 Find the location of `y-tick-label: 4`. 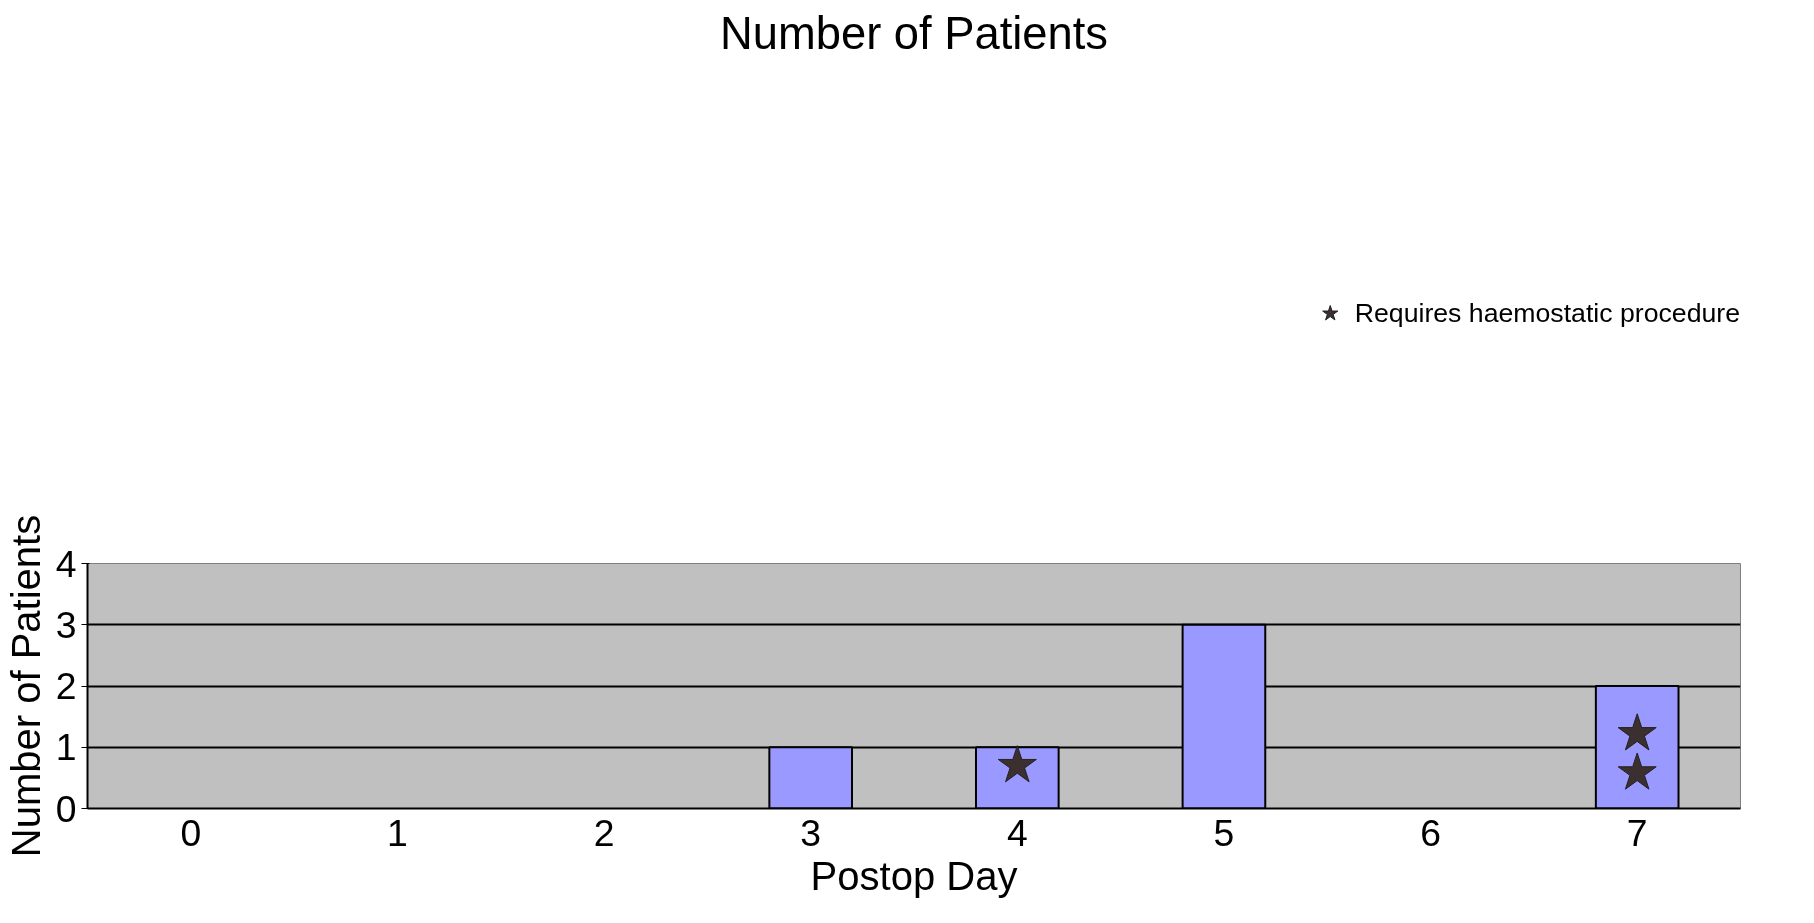

y-tick-label: 4 is located at coordinates (66, 563).